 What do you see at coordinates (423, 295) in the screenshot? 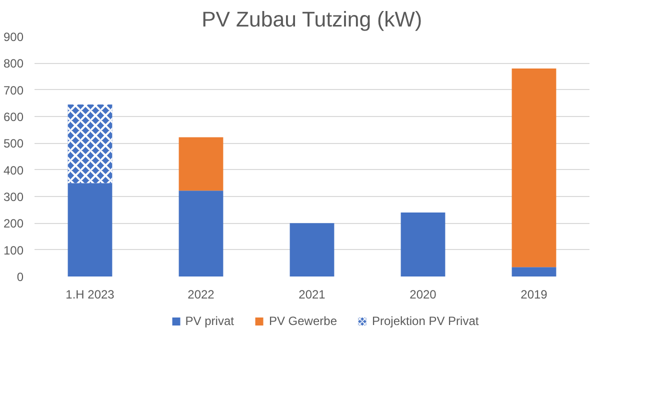
I see `x-tick-label: 2020` at bounding box center [423, 295].